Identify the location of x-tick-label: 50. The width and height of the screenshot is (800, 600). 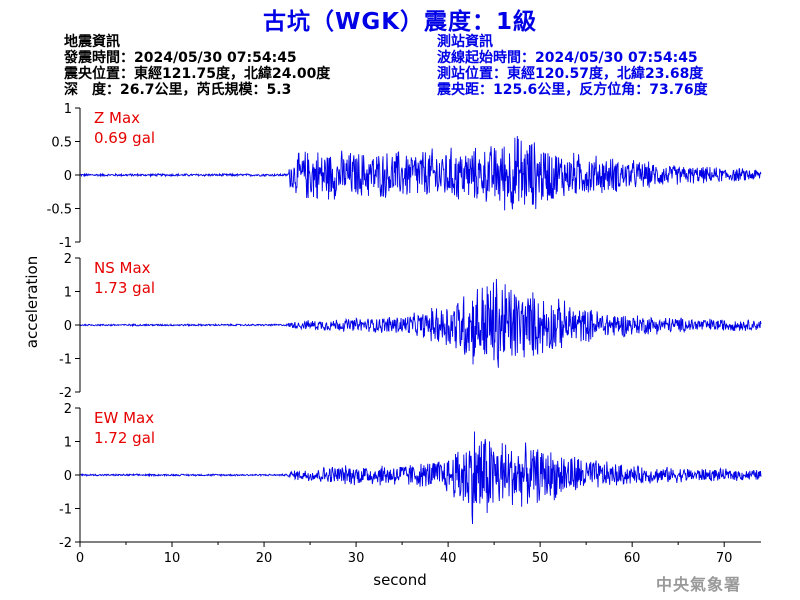
(540, 558).